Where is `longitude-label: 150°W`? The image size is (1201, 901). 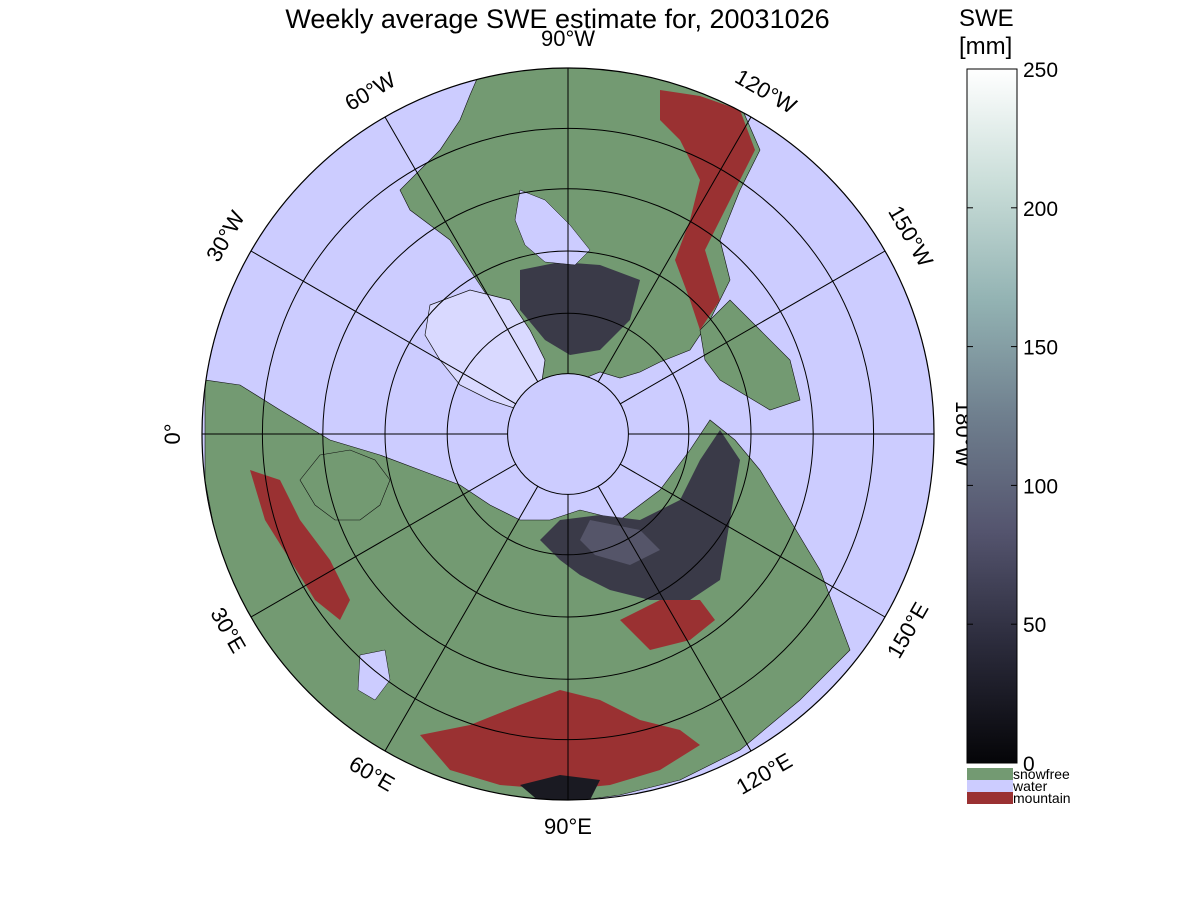 longitude-label: 150°W is located at coordinates (910, 236).